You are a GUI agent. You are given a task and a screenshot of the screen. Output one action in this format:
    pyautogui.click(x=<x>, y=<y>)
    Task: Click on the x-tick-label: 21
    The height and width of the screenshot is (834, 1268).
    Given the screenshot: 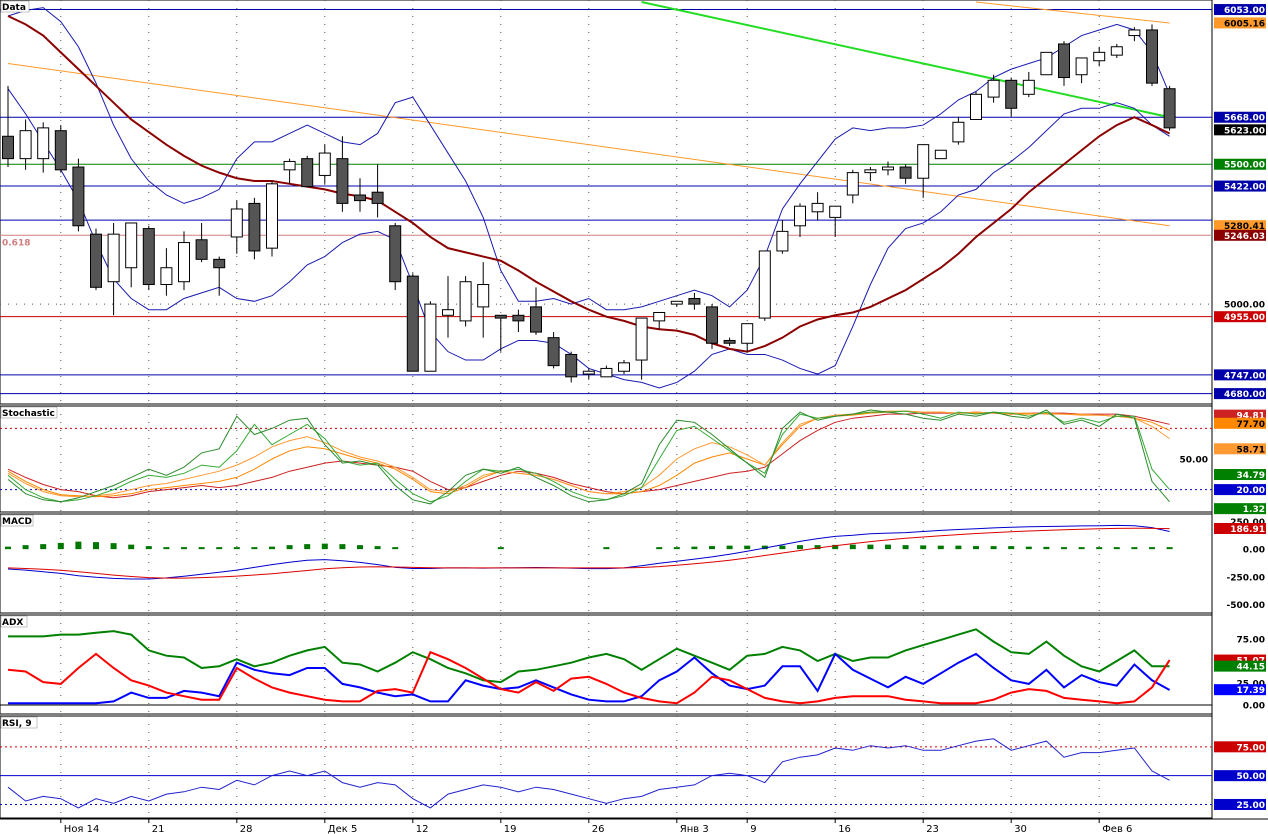 What is the action you would take?
    pyautogui.click(x=158, y=829)
    